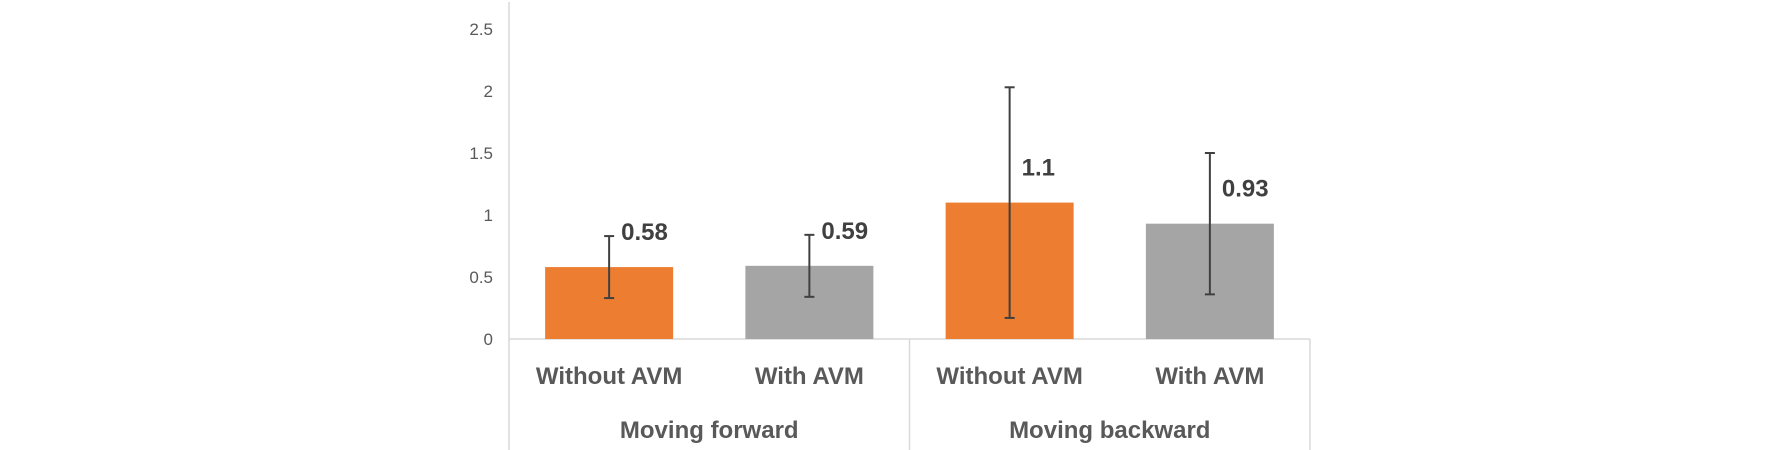 The width and height of the screenshot is (1772, 450). Describe the element at coordinates (709, 430) in the screenshot. I see `group-label: Moving forward` at that location.